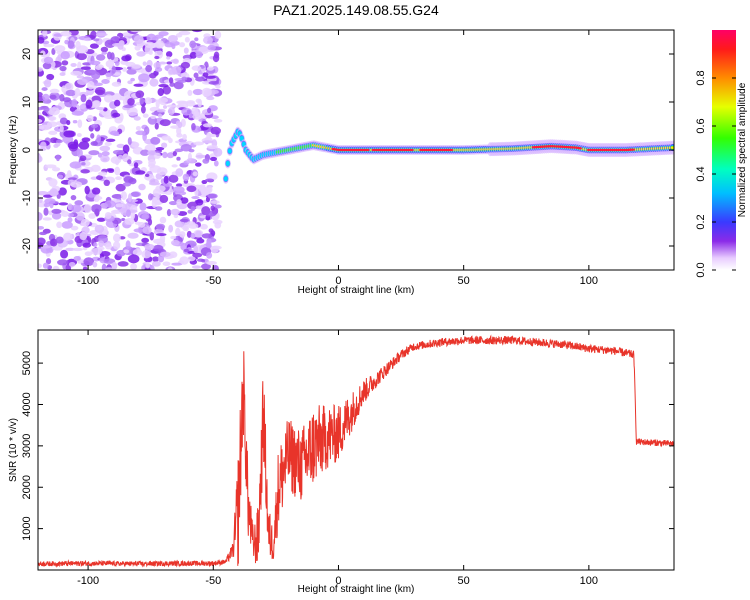 This screenshot has height=600, width=750. Describe the element at coordinates (27, 528) in the screenshot. I see `snr-y-tick-label: 1000` at that location.